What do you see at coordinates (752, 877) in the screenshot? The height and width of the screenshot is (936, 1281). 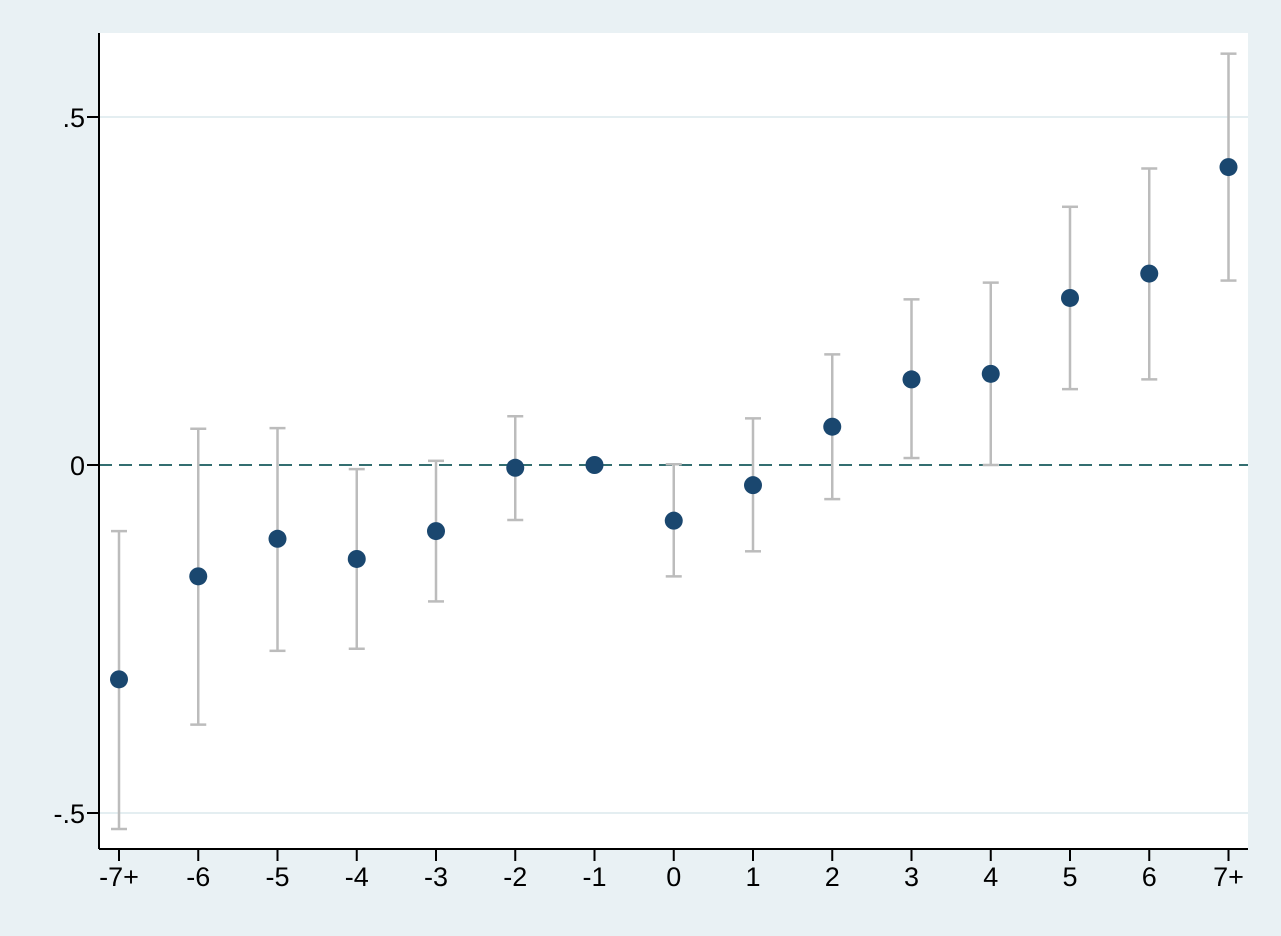 I see `x-tick-label-8: 1` at bounding box center [752, 877].